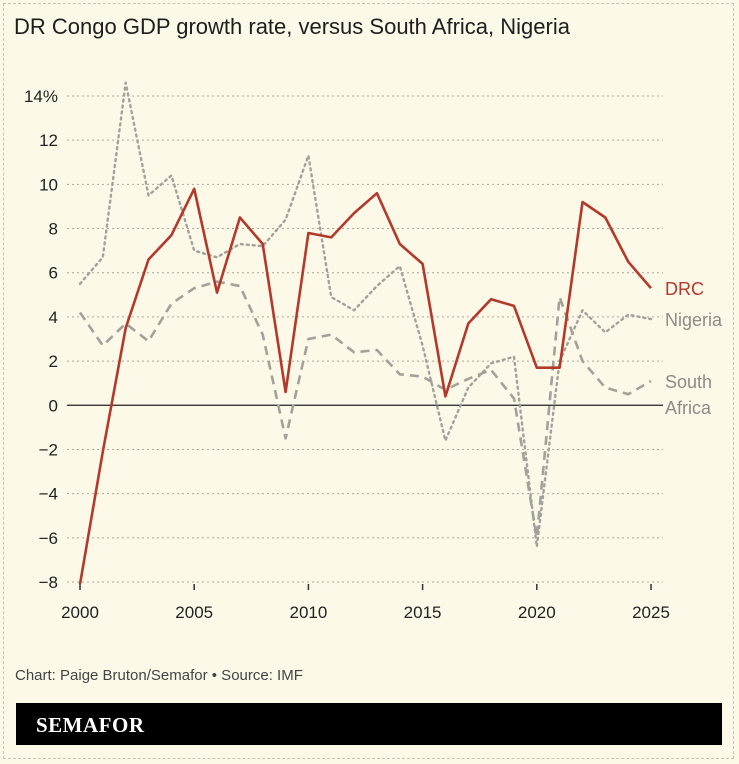 The image size is (739, 764). I want to click on y-tick-label: 10, so click(48, 184).